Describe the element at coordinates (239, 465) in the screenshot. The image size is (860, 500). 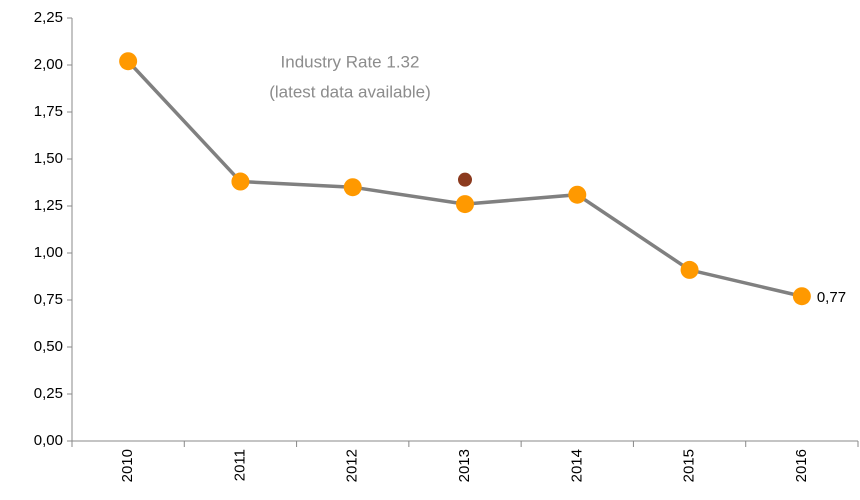
I see `x-tick-label: 2011` at that location.